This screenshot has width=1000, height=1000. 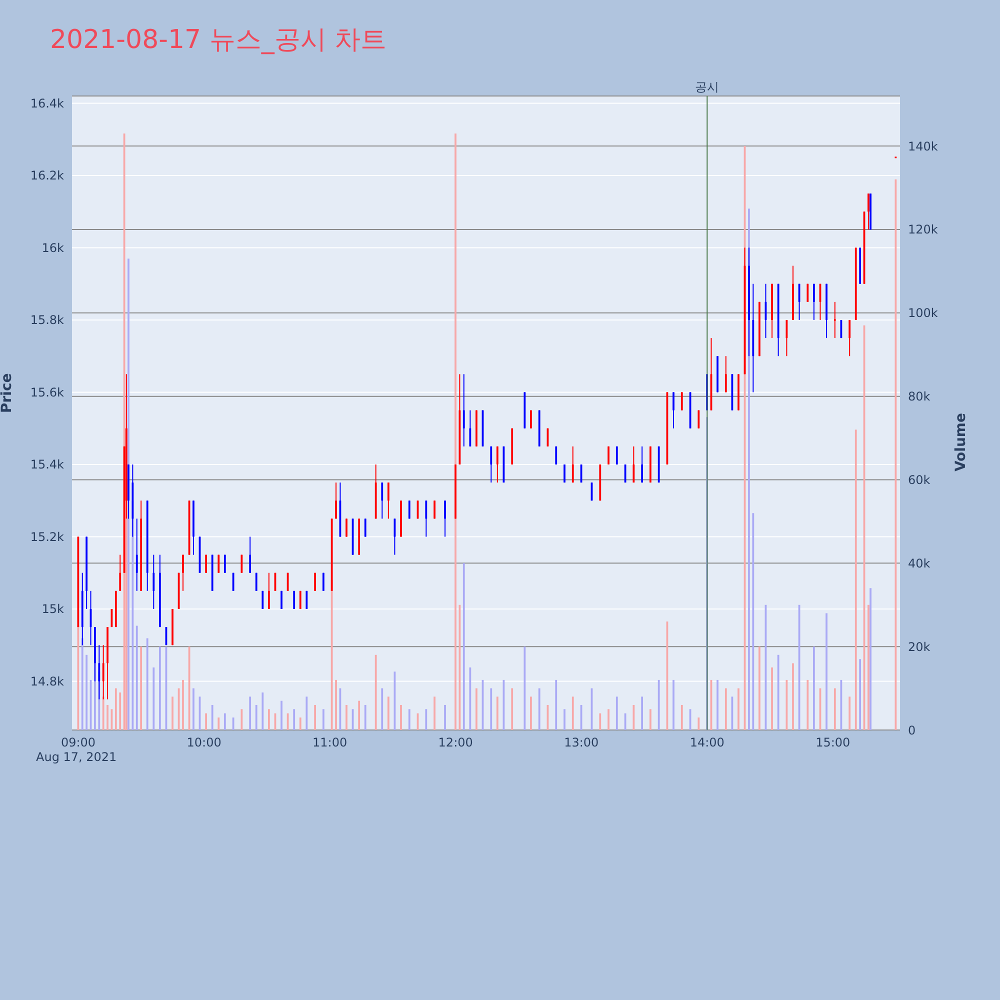 What do you see at coordinates (47, 103) in the screenshot?
I see `y-tick-label: 16.4k` at bounding box center [47, 103].